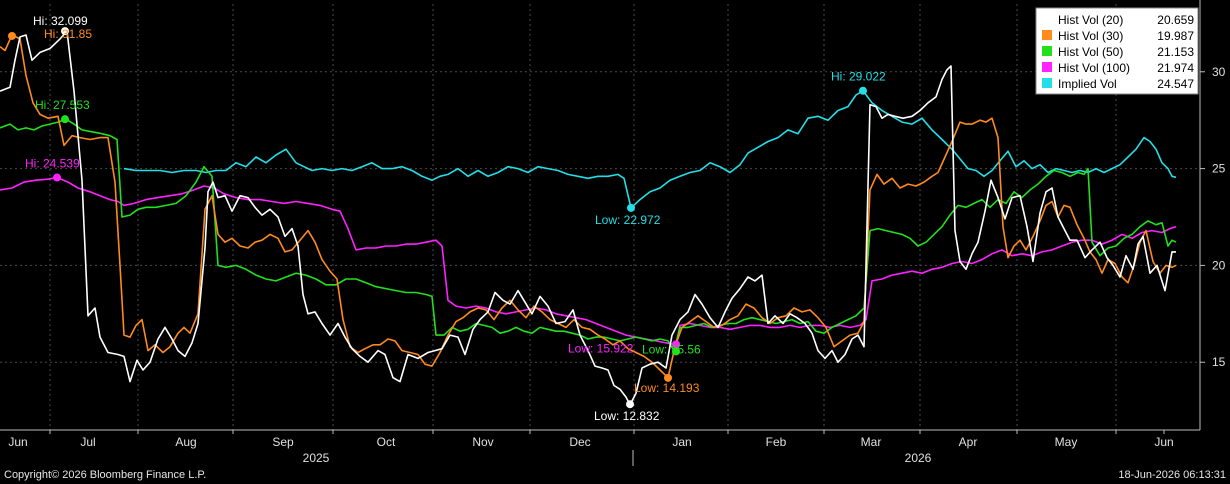 The height and width of the screenshot is (484, 1230). I want to click on x-tick-label-jan-7: Jan, so click(681, 442).